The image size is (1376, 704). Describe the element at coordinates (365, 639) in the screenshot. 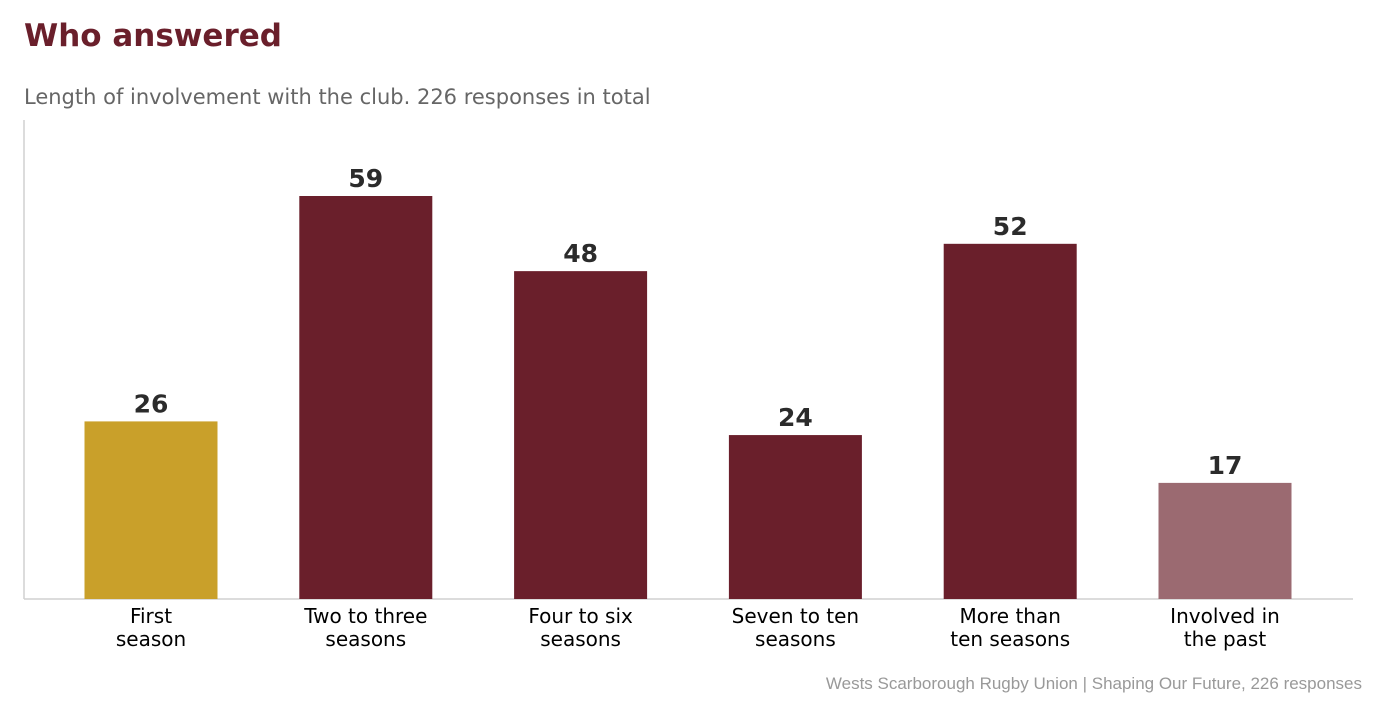

I see `x-tick-label-1-1: seasons` at that location.